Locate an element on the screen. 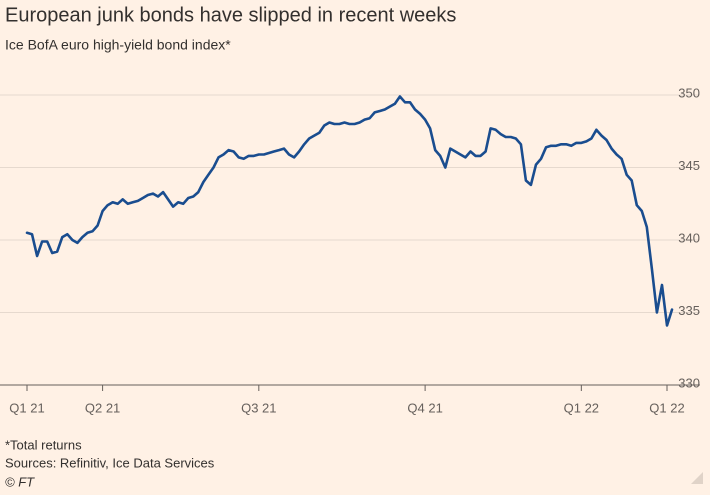 This screenshot has width=710, height=495. note: *Total returns is located at coordinates (43, 444).